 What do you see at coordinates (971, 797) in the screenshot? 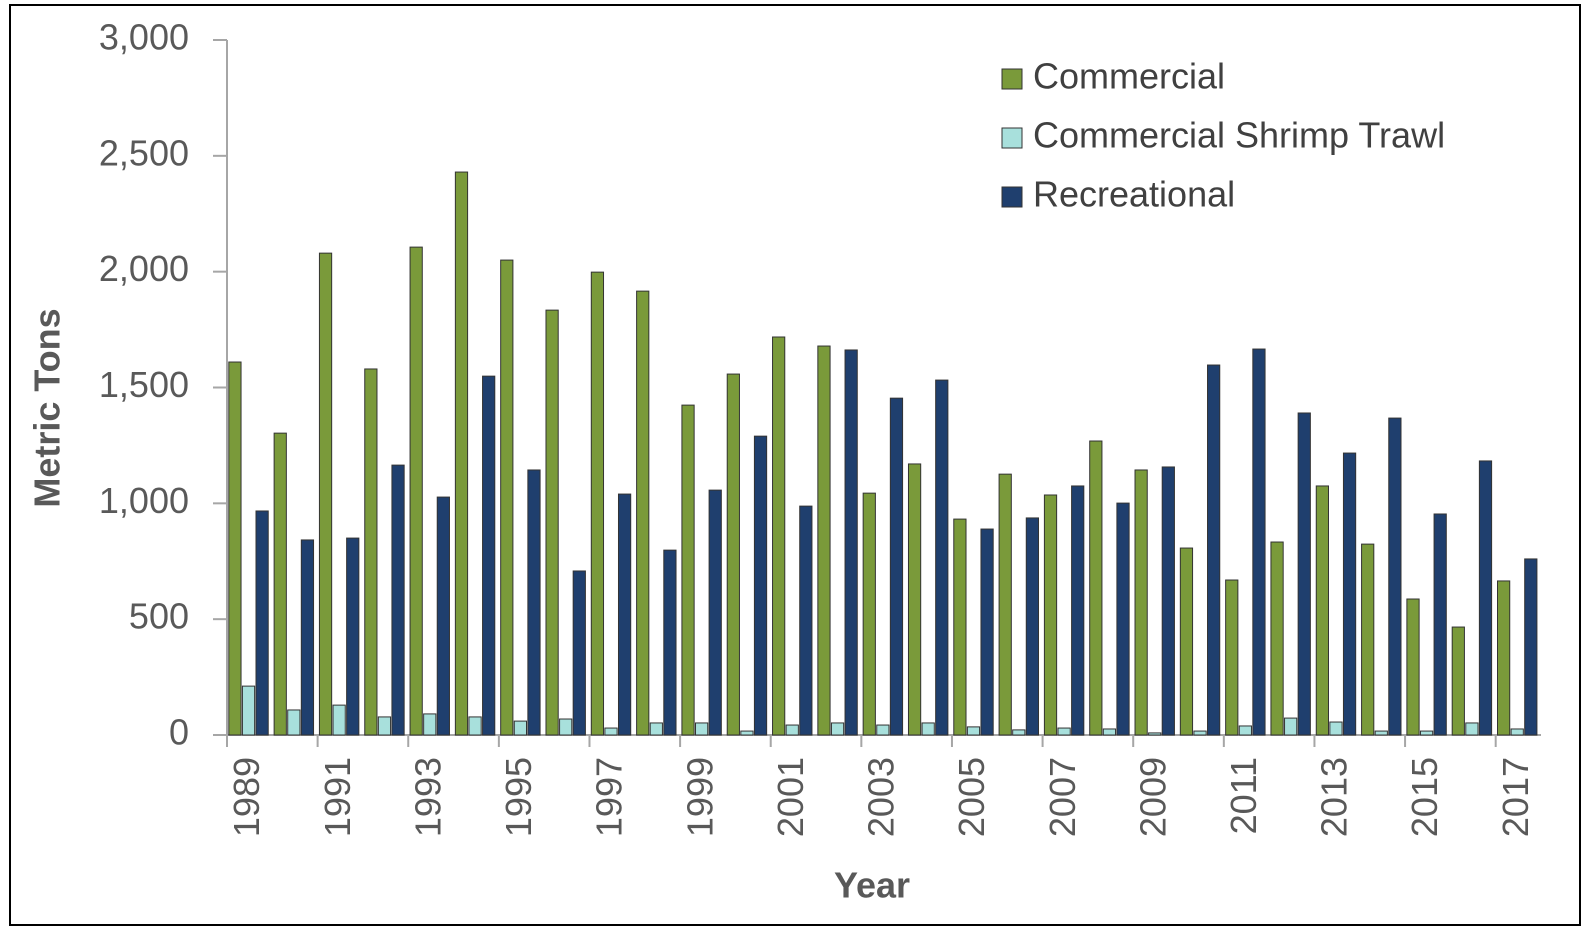
I see `x-tick-label: 2005` at bounding box center [971, 797].